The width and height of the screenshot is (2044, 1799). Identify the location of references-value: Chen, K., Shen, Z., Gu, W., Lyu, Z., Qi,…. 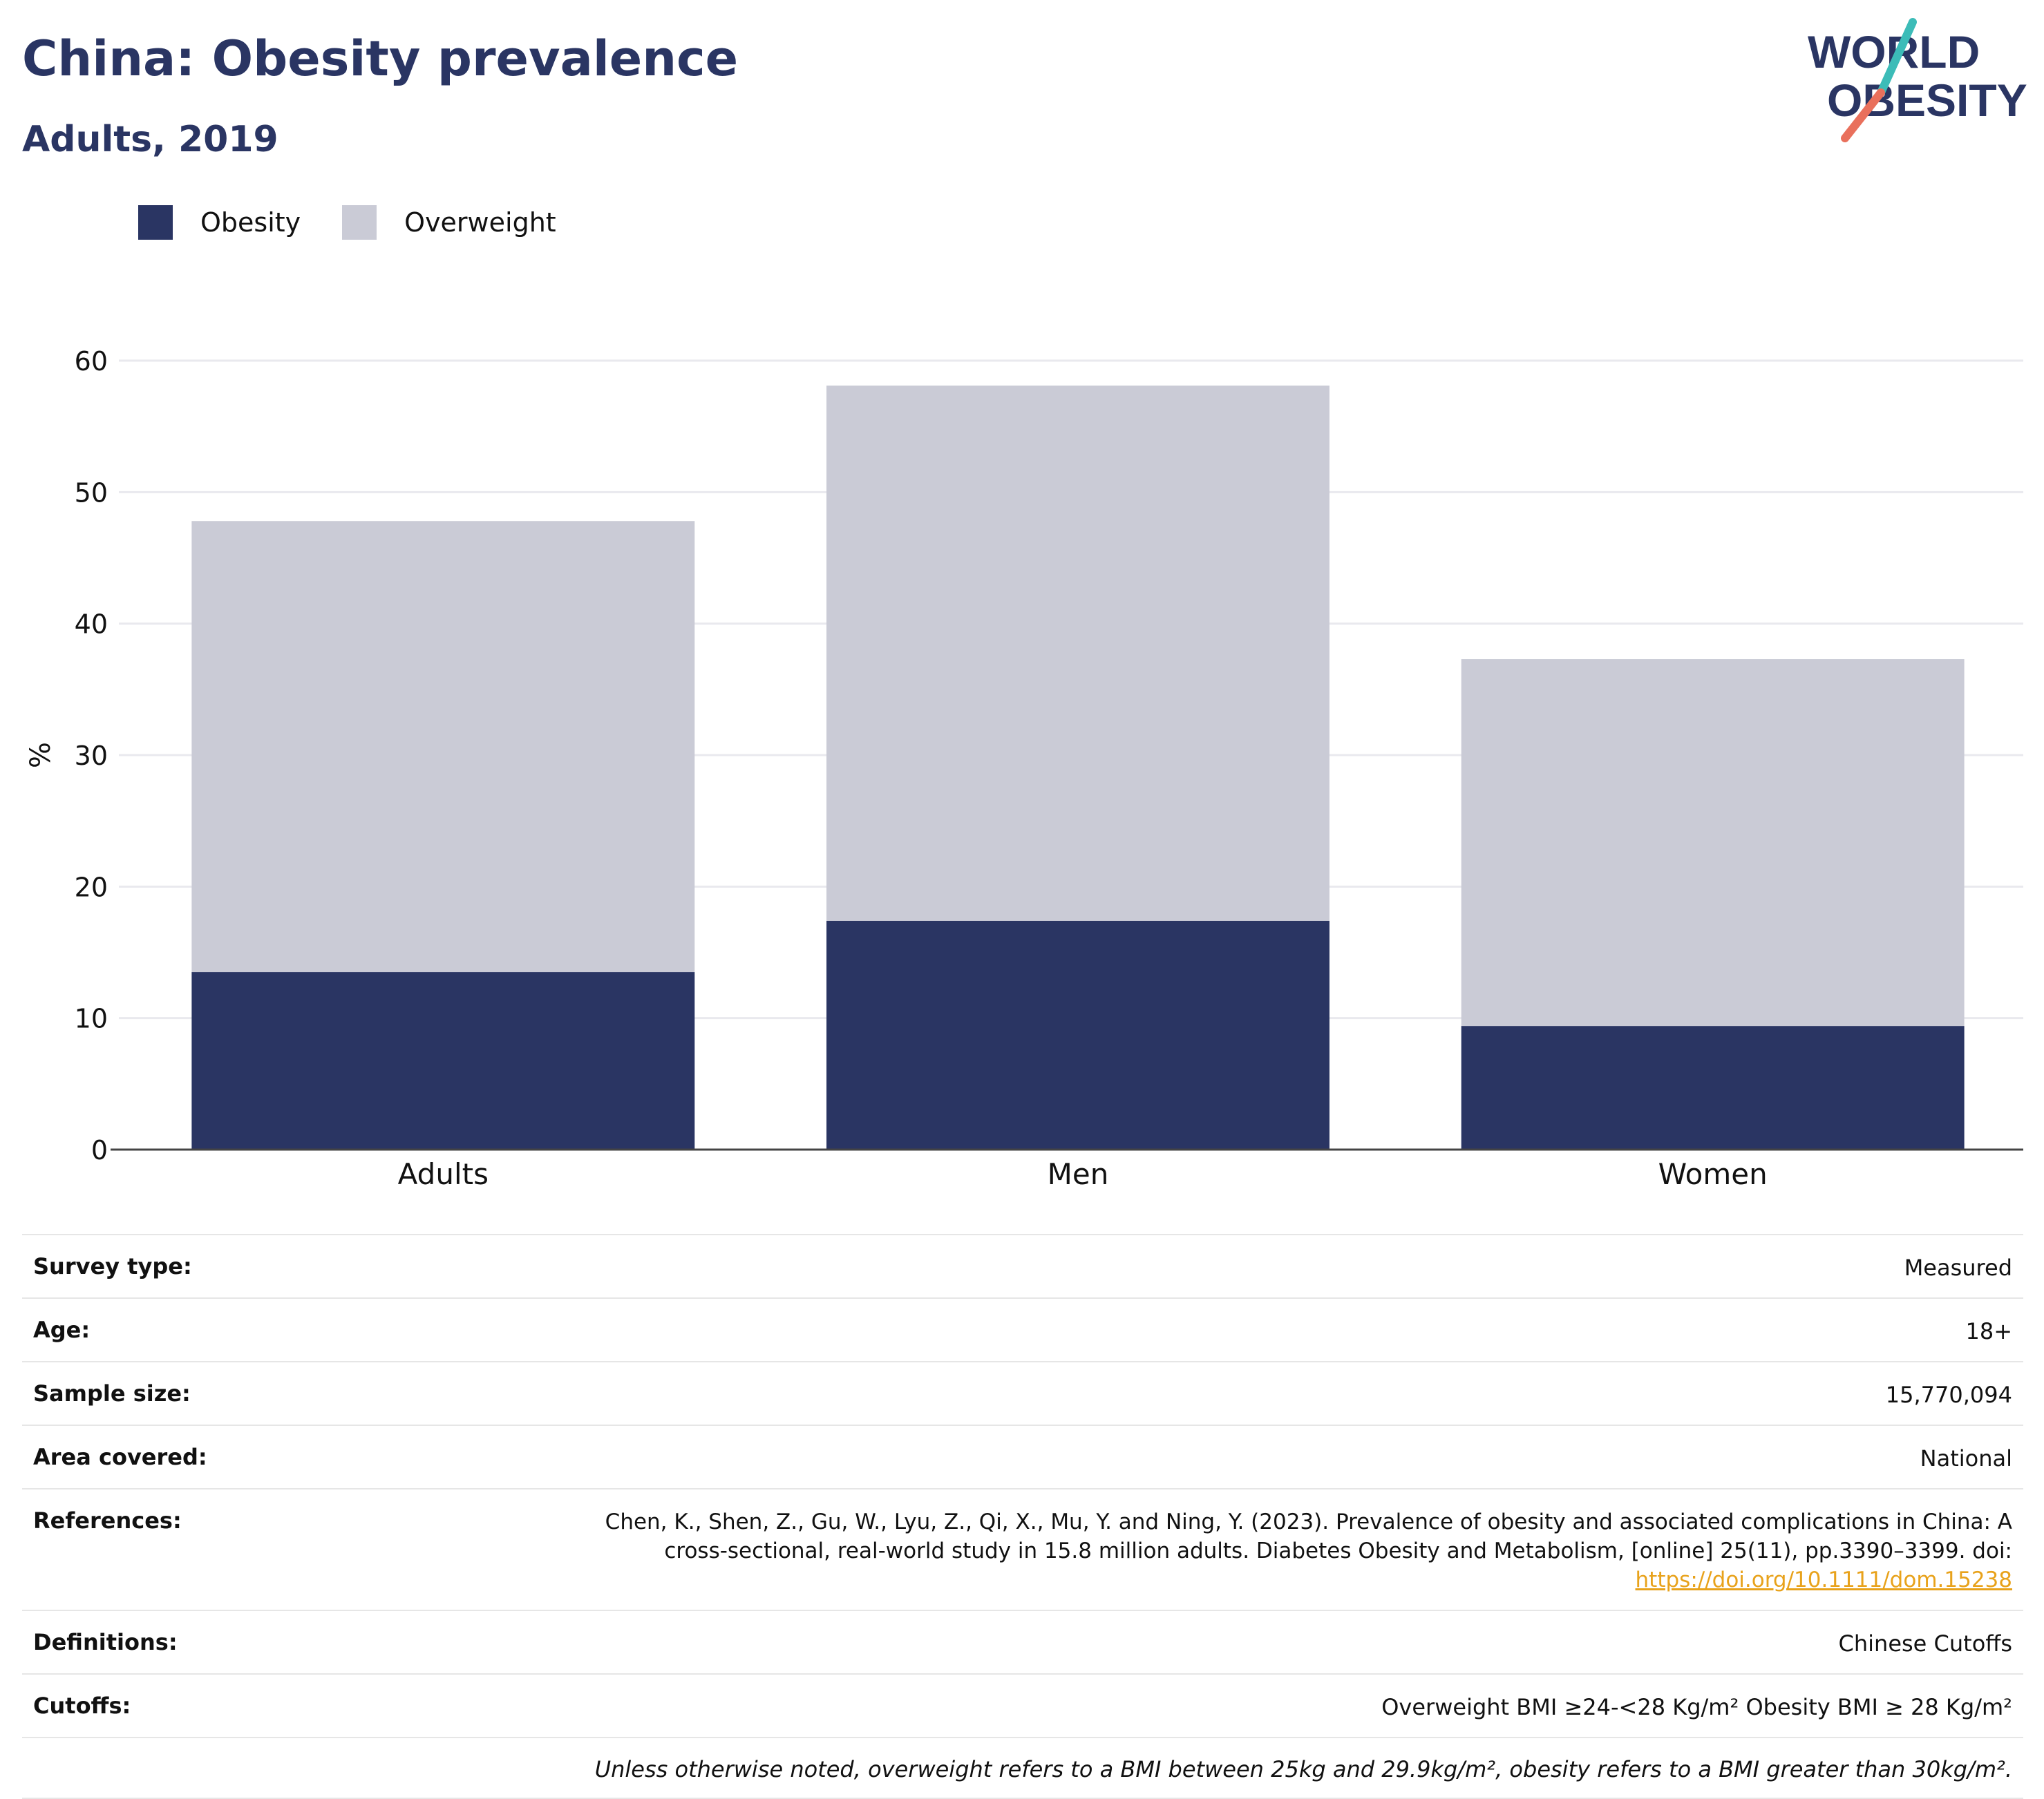
(1304, 1551).